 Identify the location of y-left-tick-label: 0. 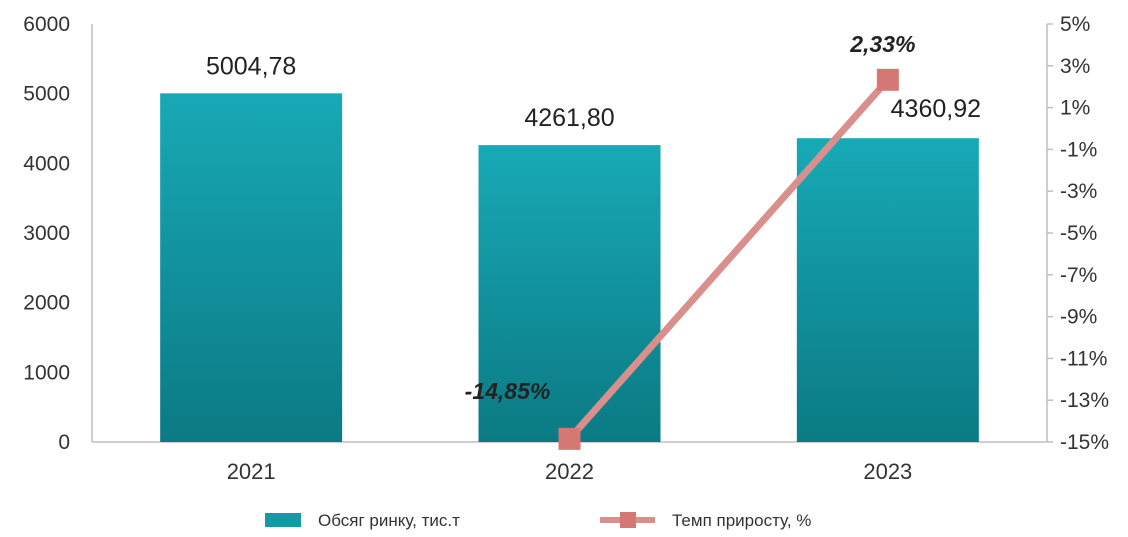
(64, 442).